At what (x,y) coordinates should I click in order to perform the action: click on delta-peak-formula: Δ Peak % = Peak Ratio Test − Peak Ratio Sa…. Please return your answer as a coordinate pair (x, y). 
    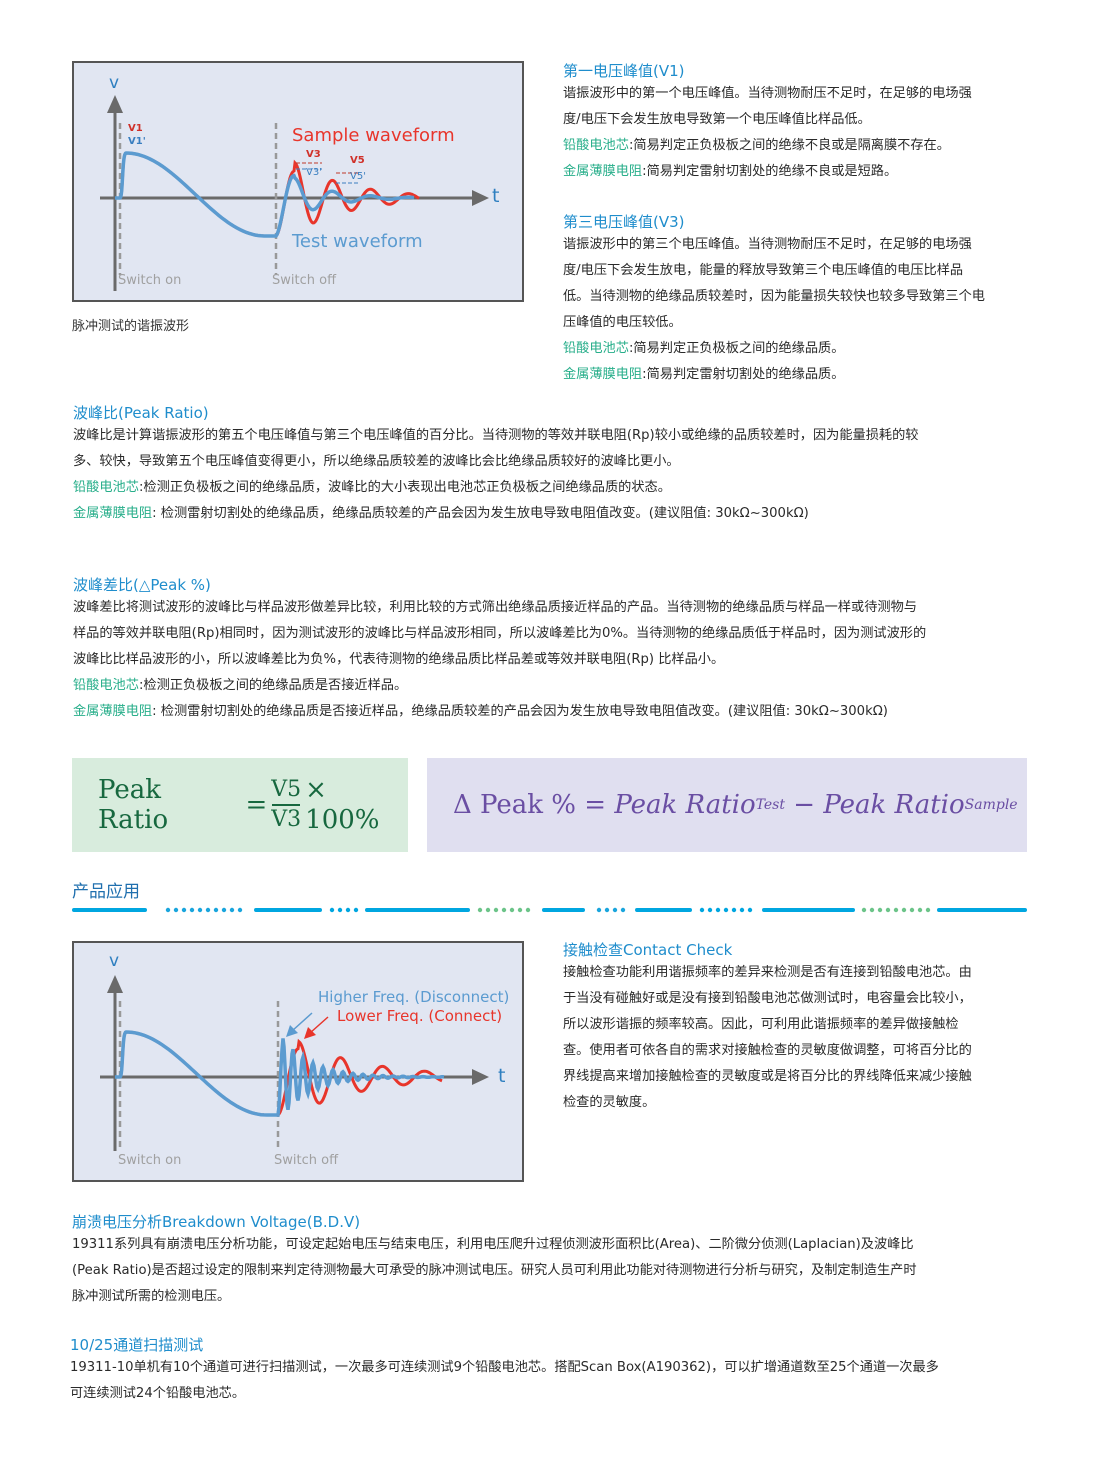
    Looking at the image, I should click on (727, 805).